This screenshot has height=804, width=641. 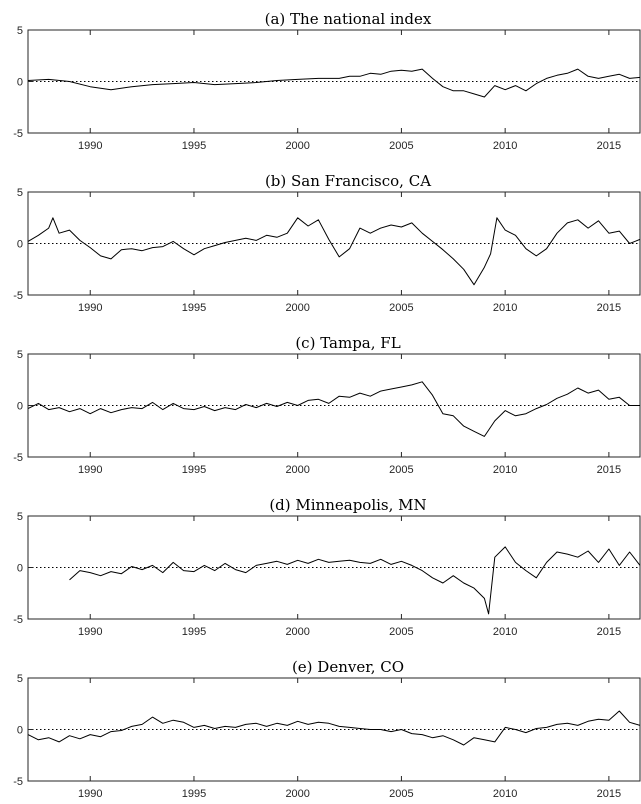 What do you see at coordinates (609, 632) in the screenshot?
I see `panel-d-xtick-label: 2015` at bounding box center [609, 632].